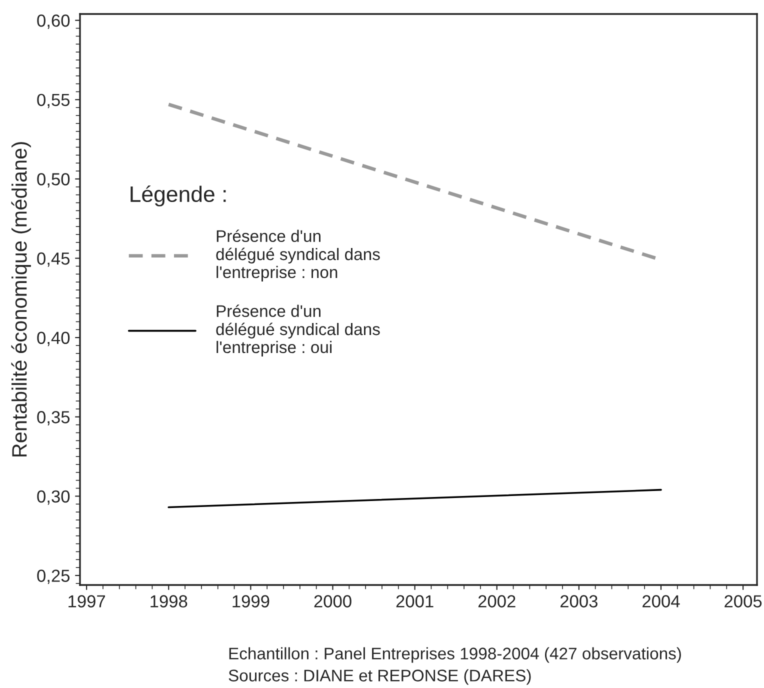 The width and height of the screenshot is (764, 688). What do you see at coordinates (53, 339) in the screenshot?
I see `y-tick-label: 0,40` at bounding box center [53, 339].